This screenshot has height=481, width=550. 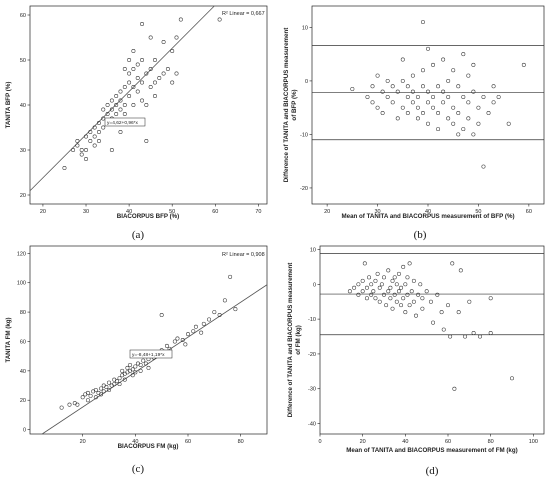 What do you see at coordinates (312, 390) in the screenshot?
I see `y-tick-label: -30` at bounding box center [312, 390].